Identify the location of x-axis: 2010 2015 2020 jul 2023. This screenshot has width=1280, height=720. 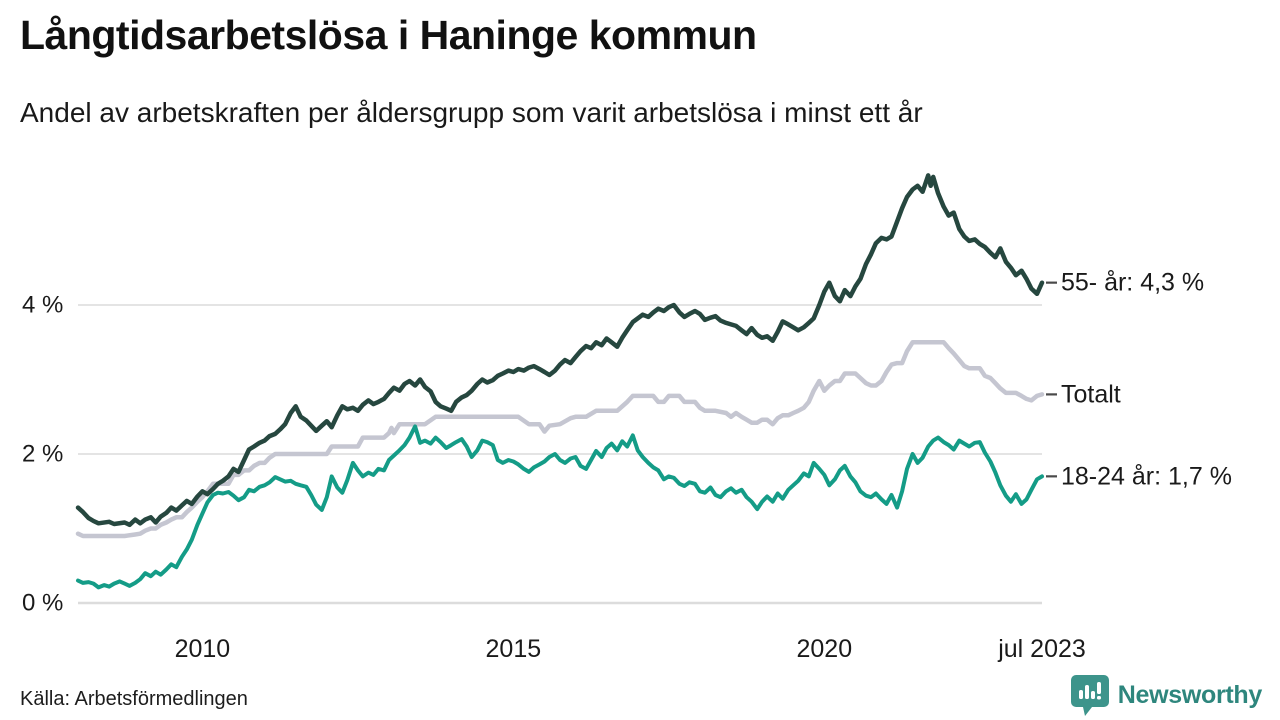
(630, 649).